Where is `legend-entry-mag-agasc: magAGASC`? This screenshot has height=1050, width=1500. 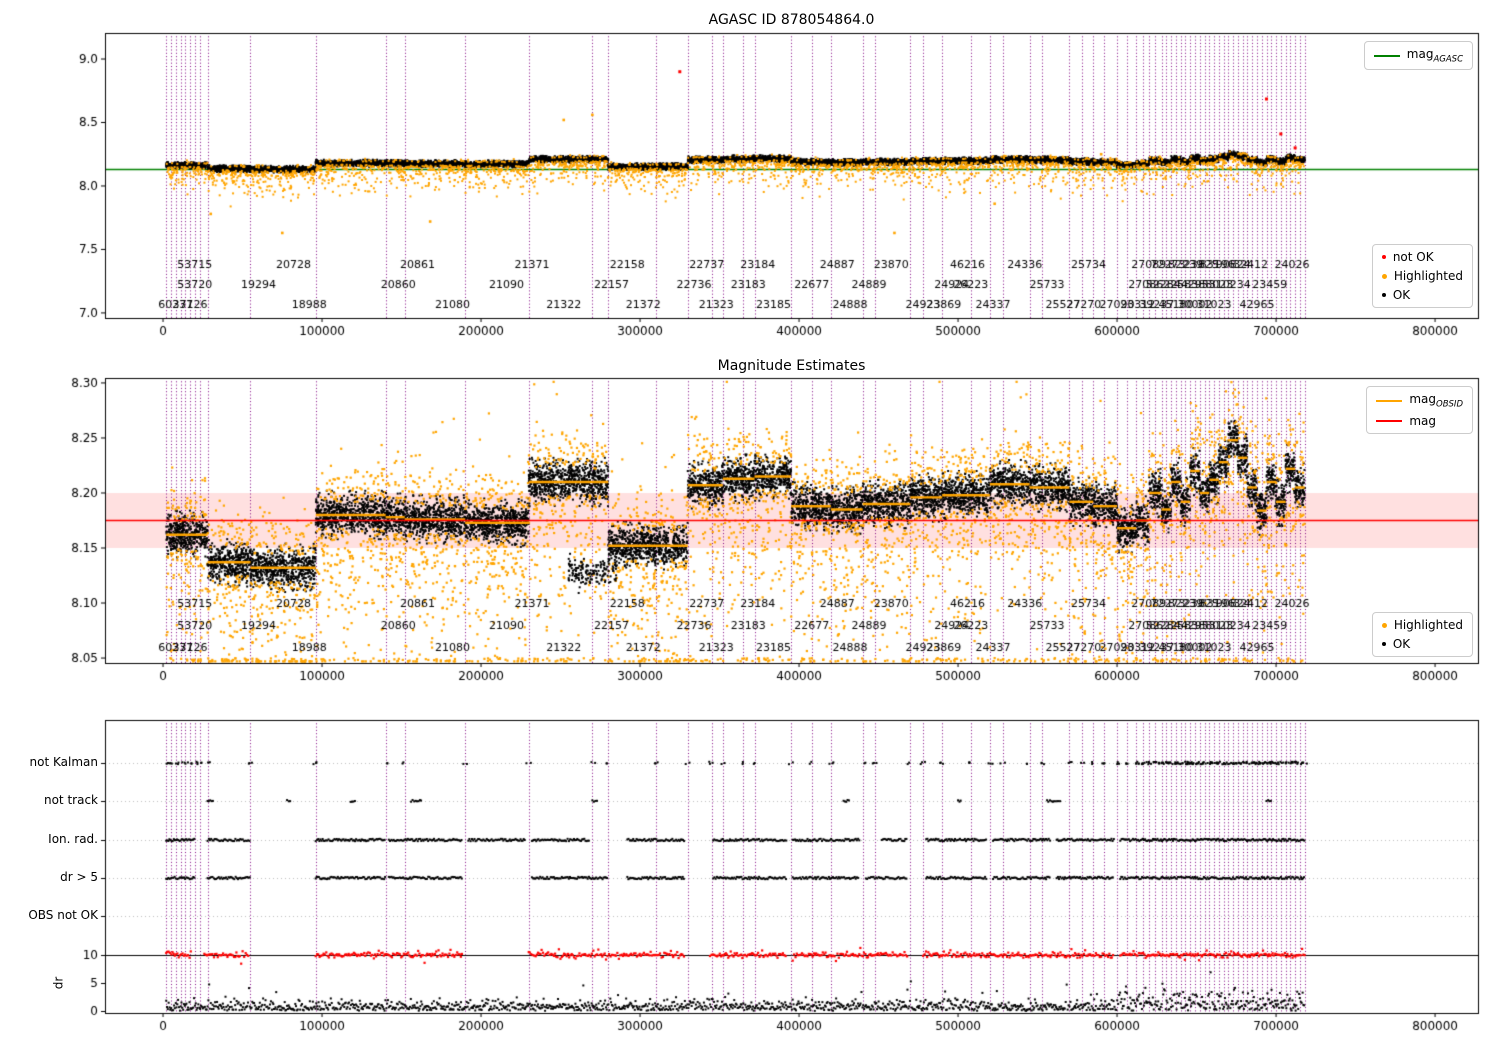 legend-entry-mag-agasc: magAGASC is located at coordinates (1418, 55).